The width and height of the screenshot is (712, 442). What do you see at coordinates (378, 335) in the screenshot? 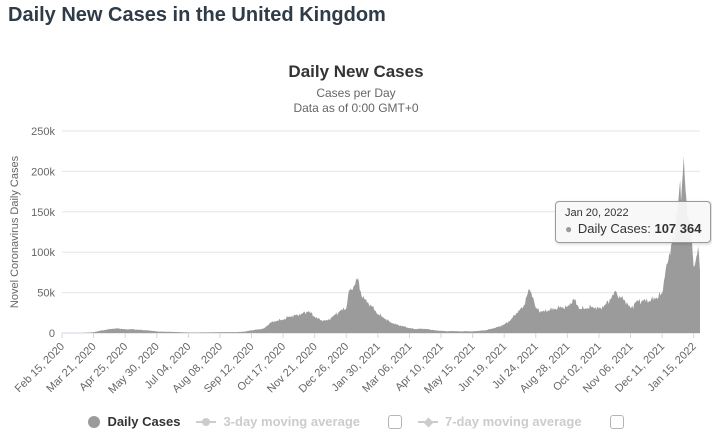
I see `x-axis-ticks` at bounding box center [378, 335].